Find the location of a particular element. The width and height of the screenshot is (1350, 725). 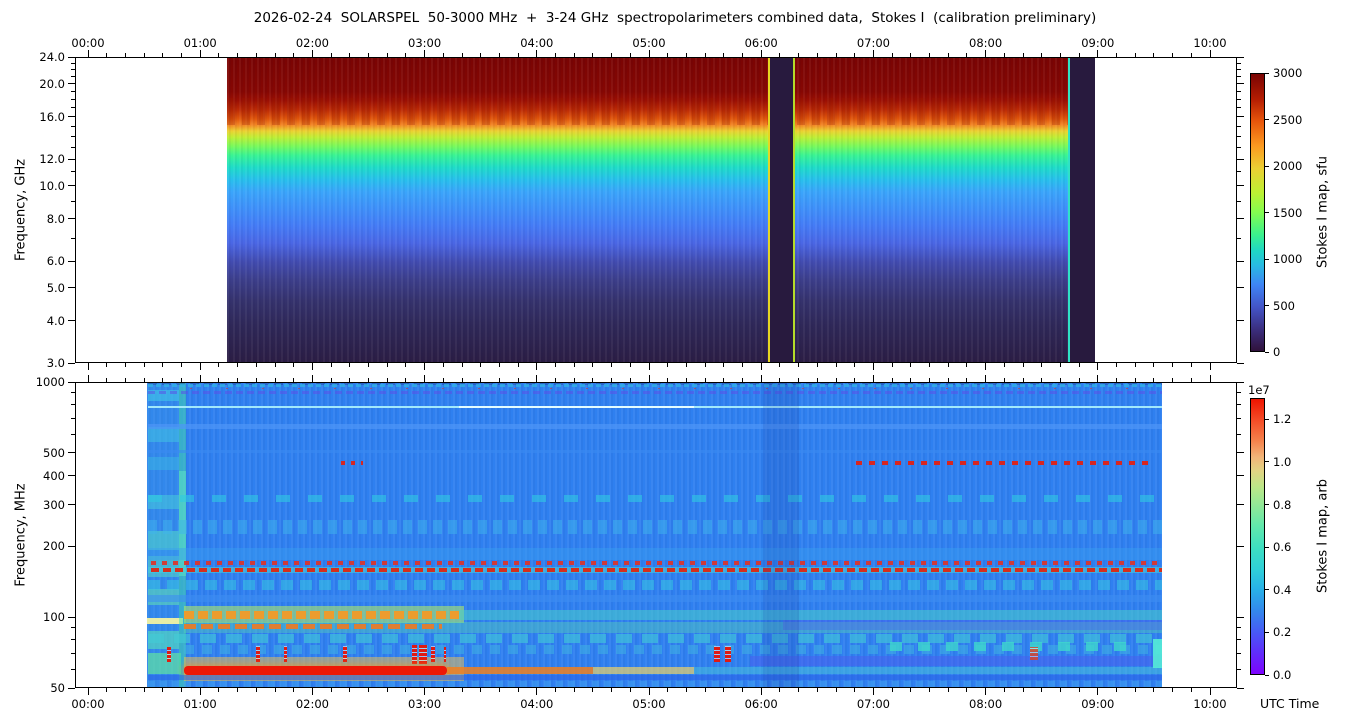

freq-tick-label: 200 is located at coordinates (54, 546).